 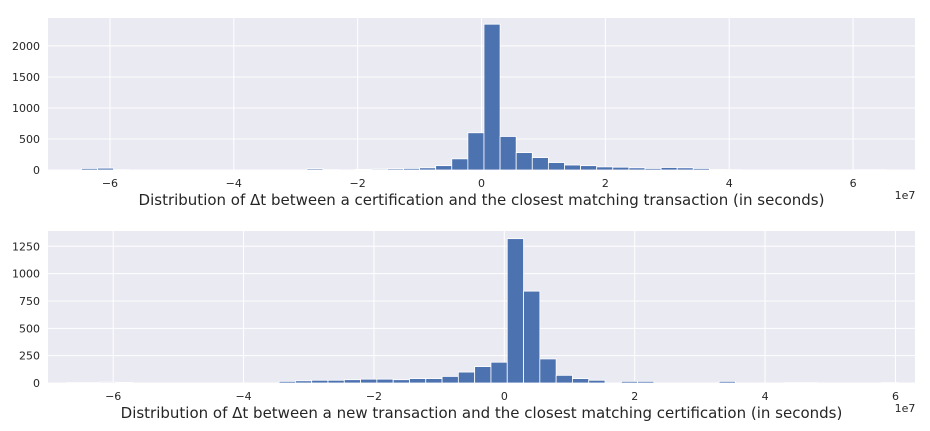 What do you see at coordinates (26, 77) in the screenshot?
I see `y-tick-label: 1500` at bounding box center [26, 77].